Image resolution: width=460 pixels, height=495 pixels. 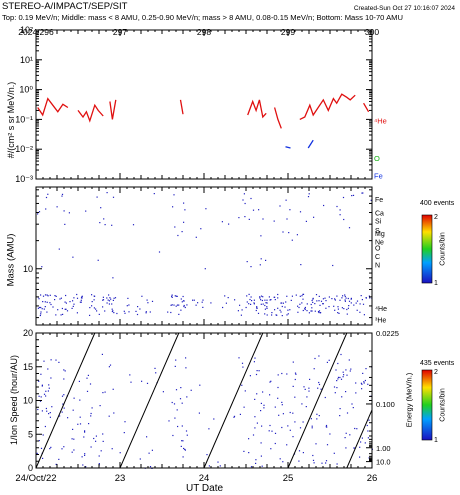 I want to click on series-line-fe, so click(x=288, y=147).